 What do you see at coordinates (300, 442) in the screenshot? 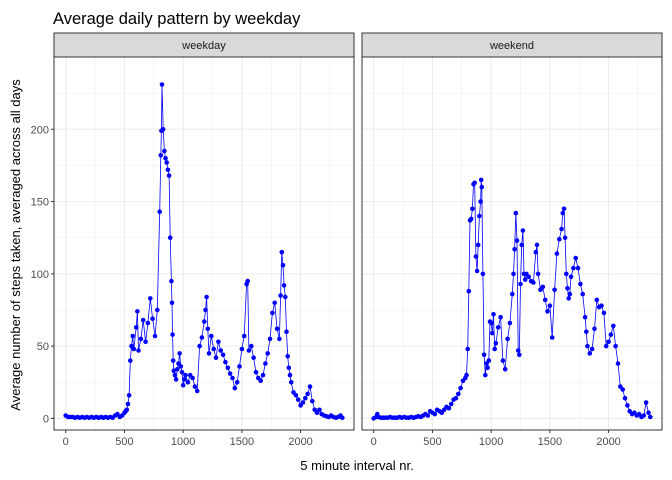
I see `x-tick-label: 2000` at bounding box center [300, 442].